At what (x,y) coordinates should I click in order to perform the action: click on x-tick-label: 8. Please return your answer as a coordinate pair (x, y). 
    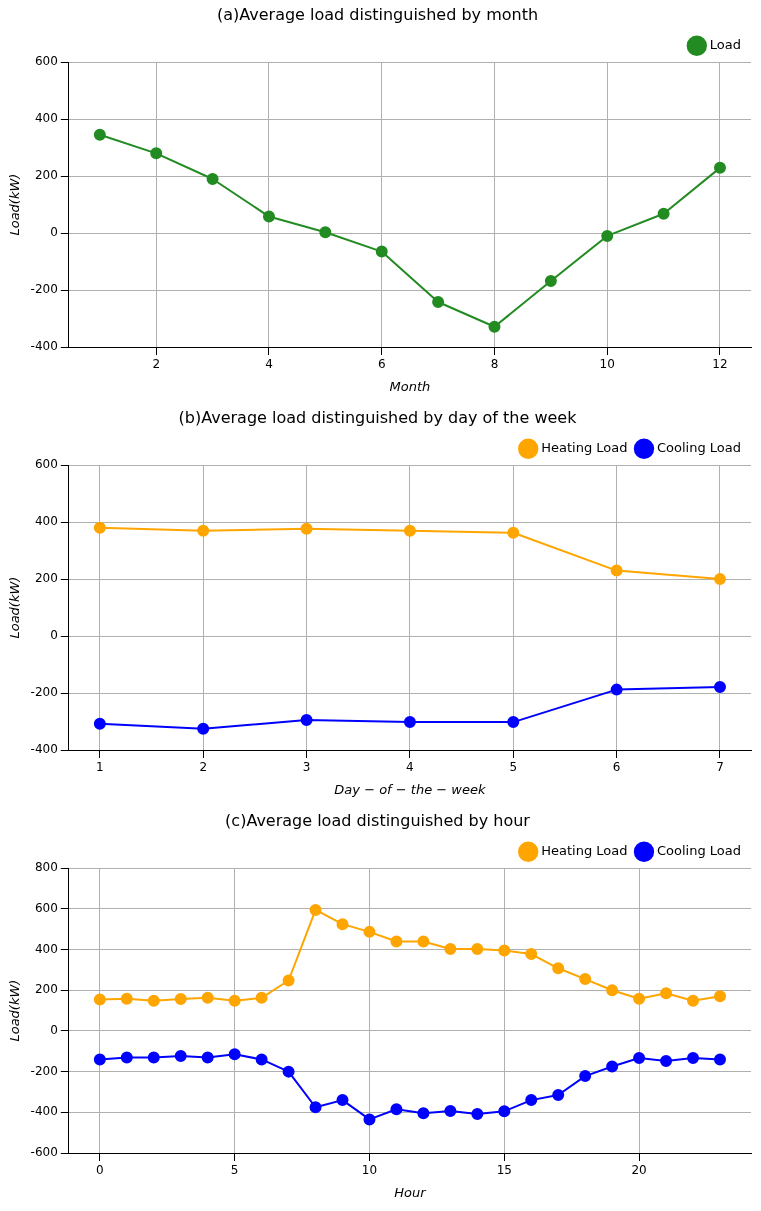
    Looking at the image, I should click on (494, 364).